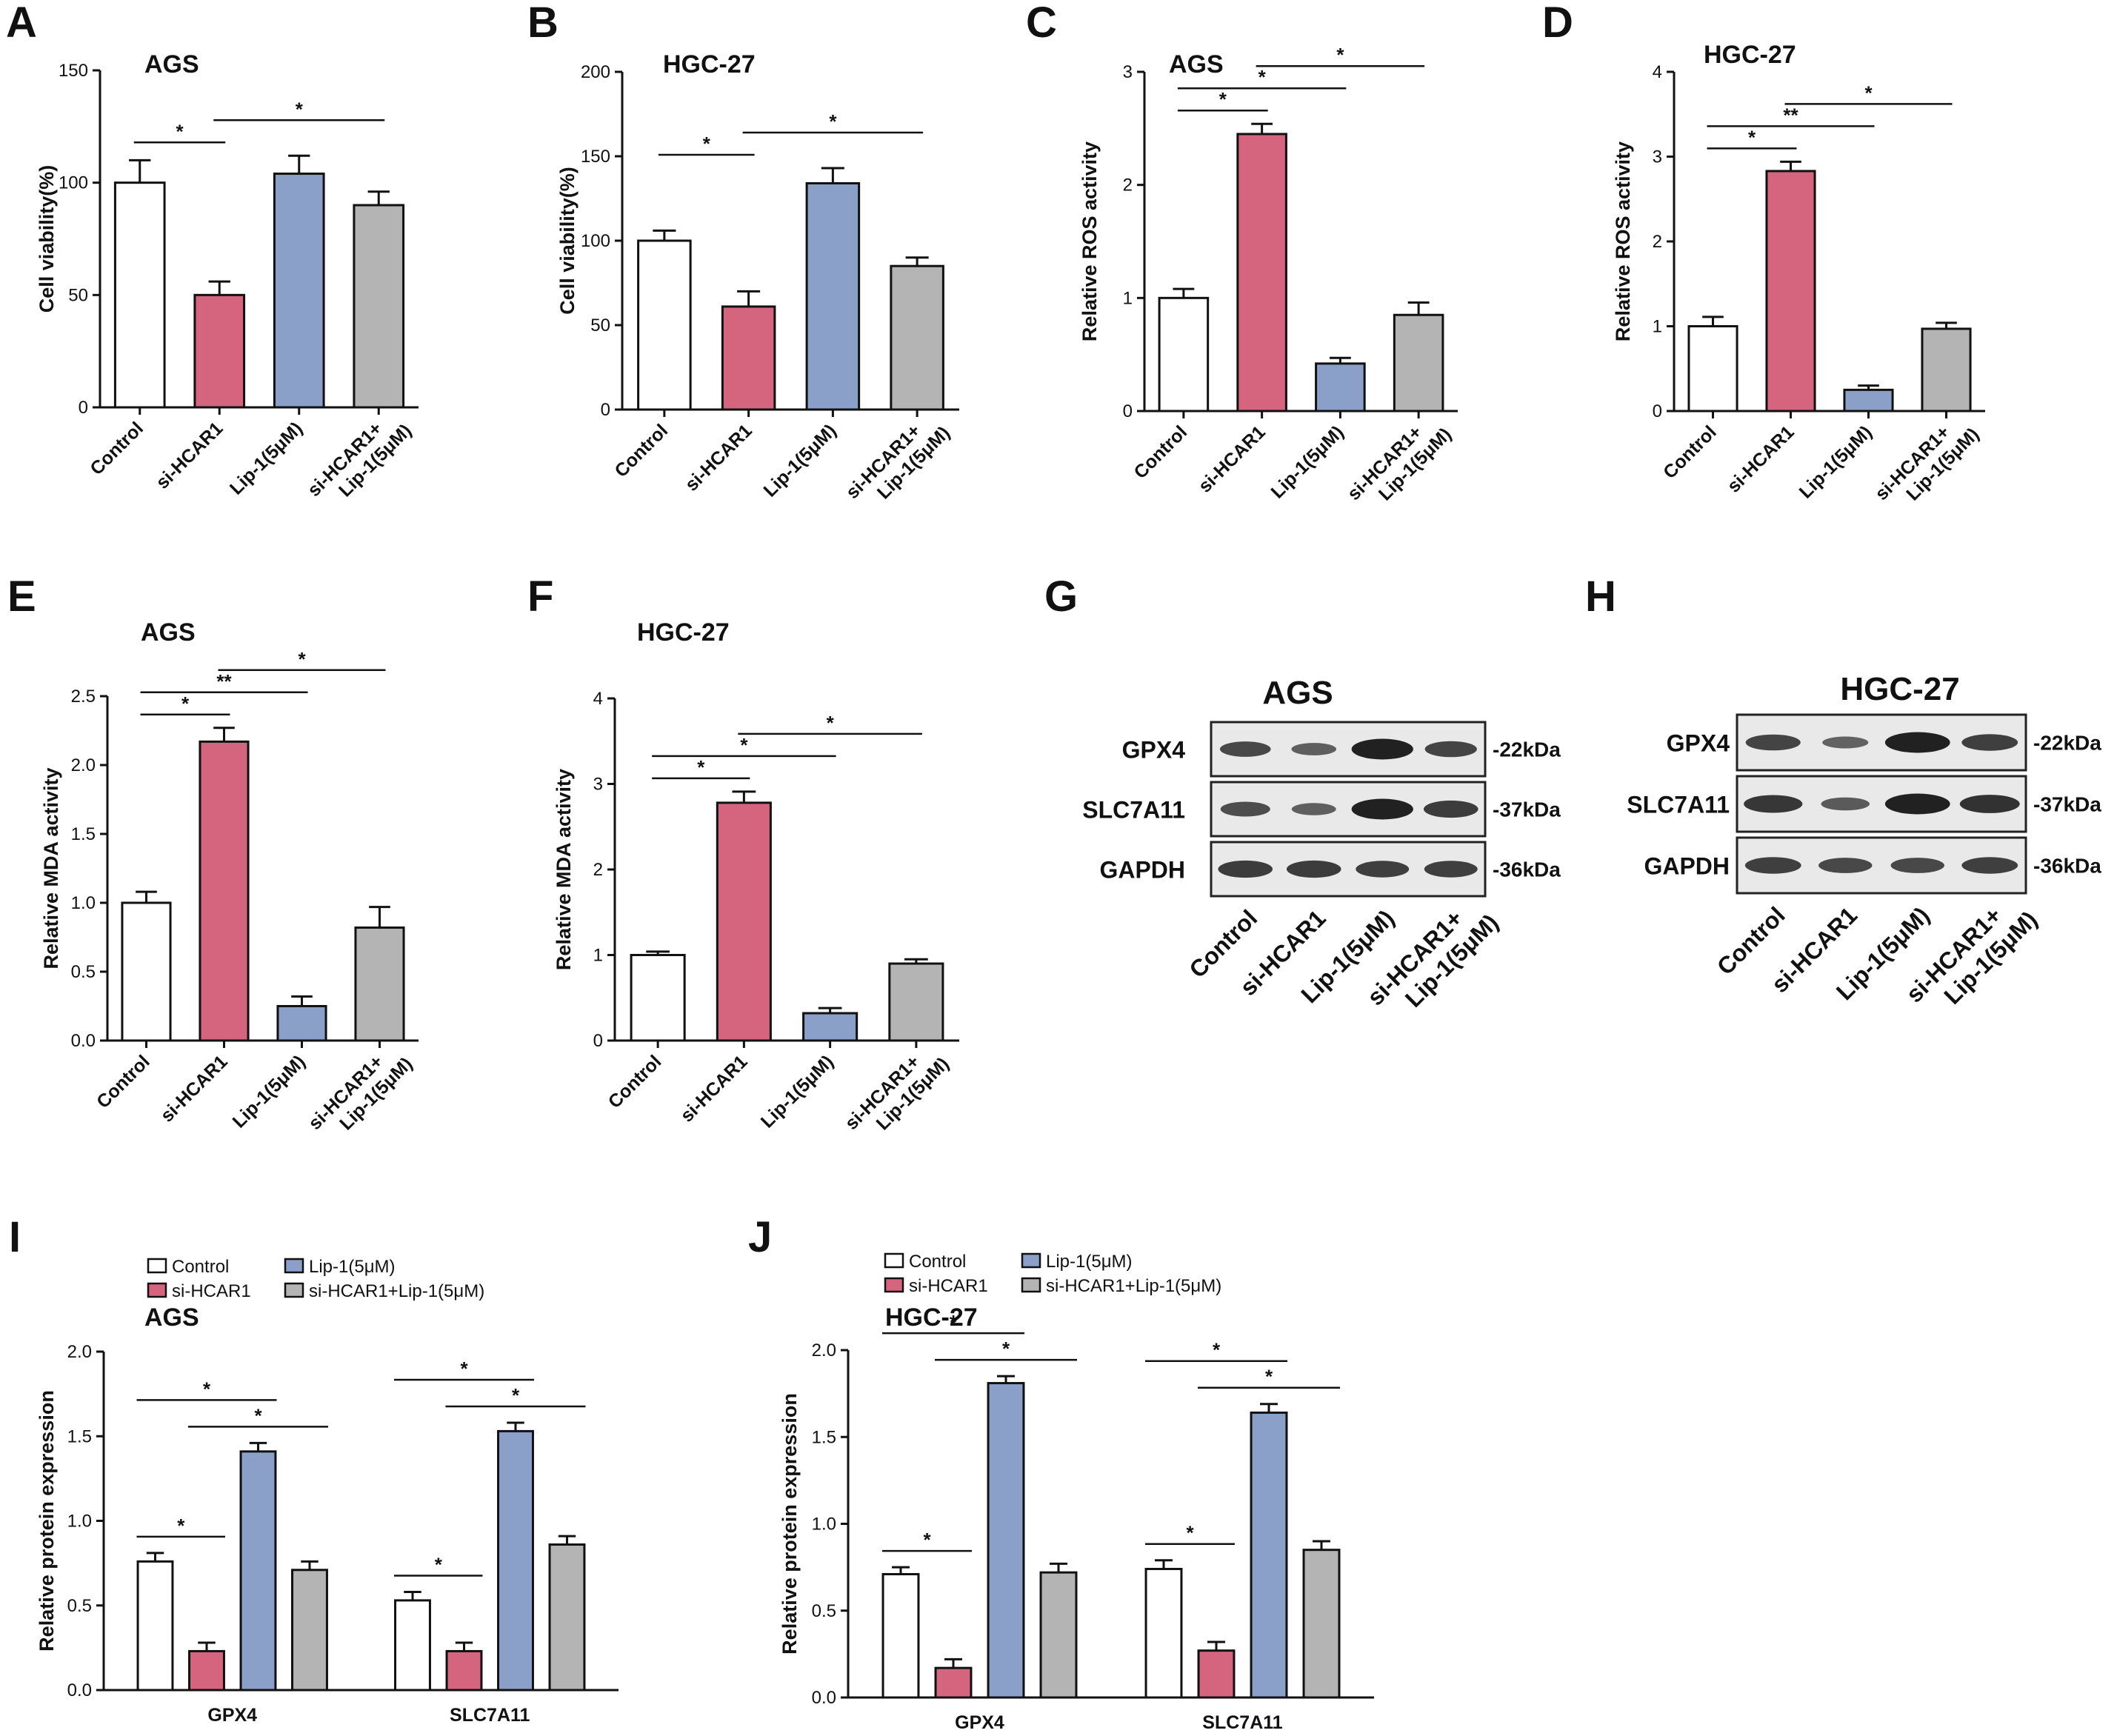 This screenshot has width=2117, height=1736. I want to click on panel-label: I, so click(15, 1237).